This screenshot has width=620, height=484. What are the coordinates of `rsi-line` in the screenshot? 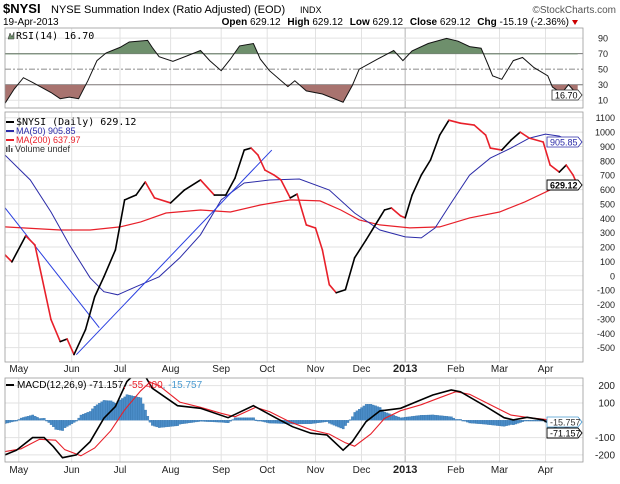 It's located at (292, 70).